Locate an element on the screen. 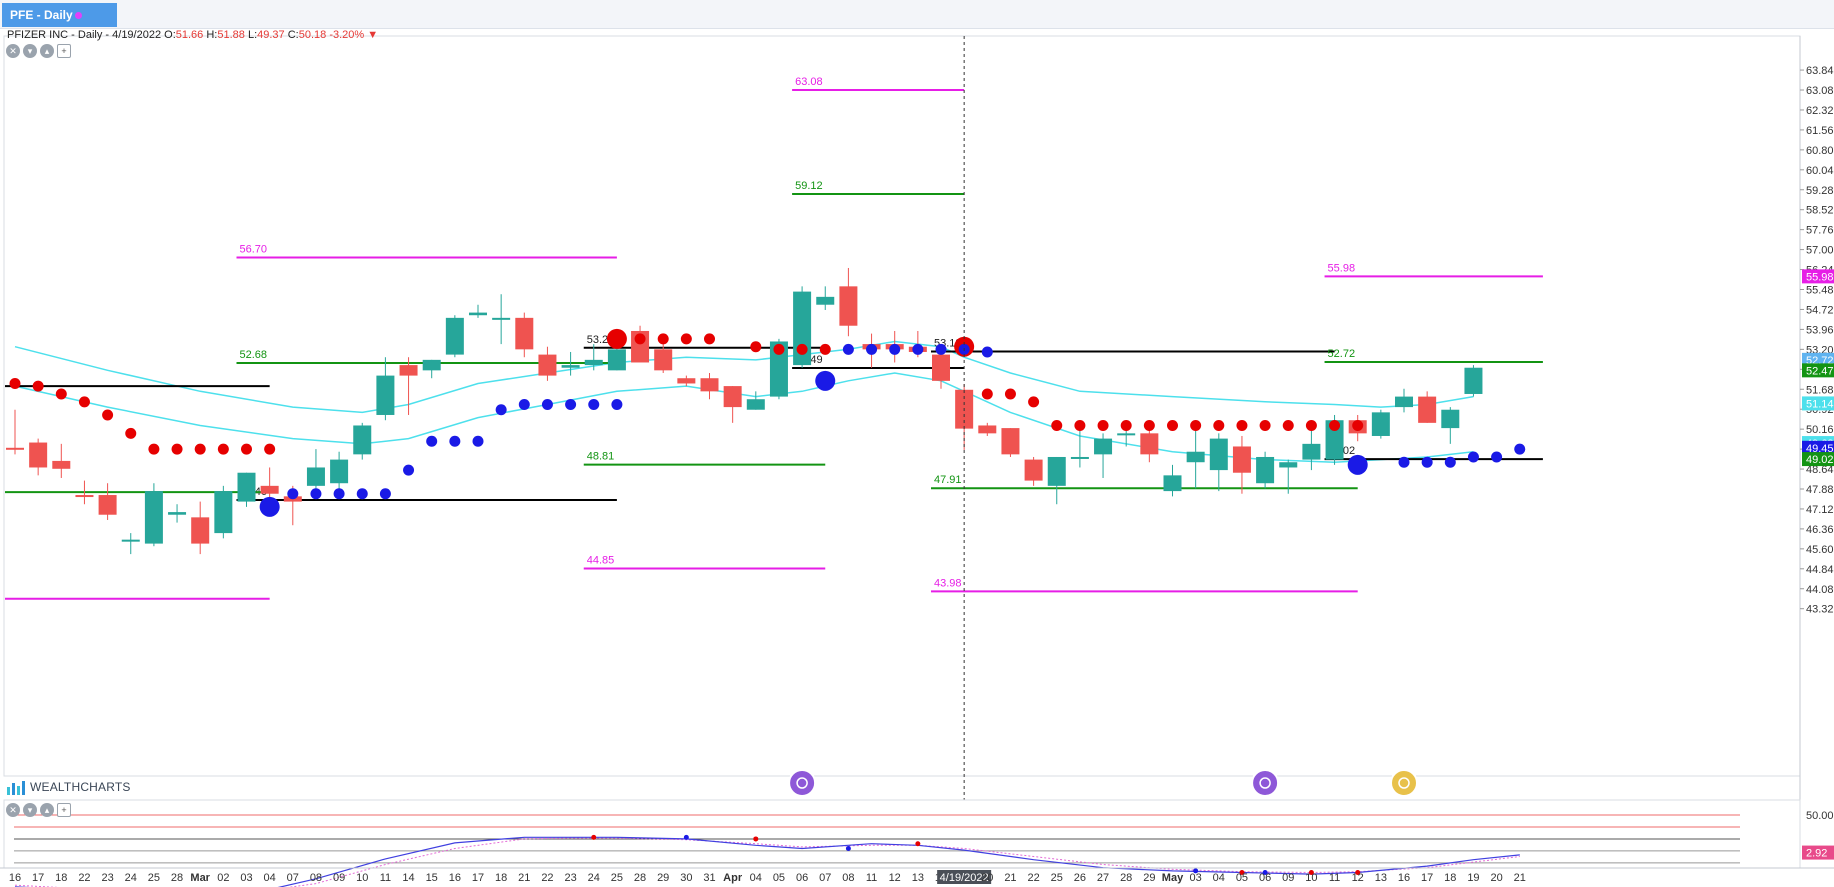 Image resolution: width=1834 pixels, height=887 pixels. x-tick-label: 12 is located at coordinates (1358, 878).